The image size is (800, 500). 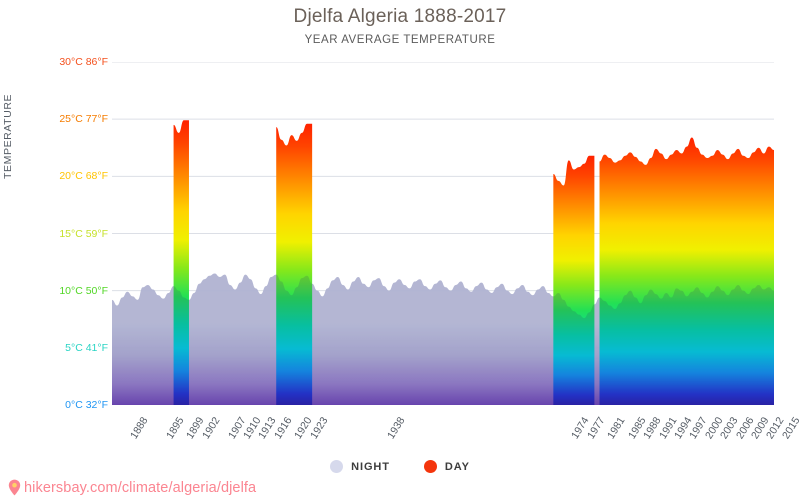 What do you see at coordinates (457, 466) in the screenshot?
I see `legend-label-day: DAY` at bounding box center [457, 466].